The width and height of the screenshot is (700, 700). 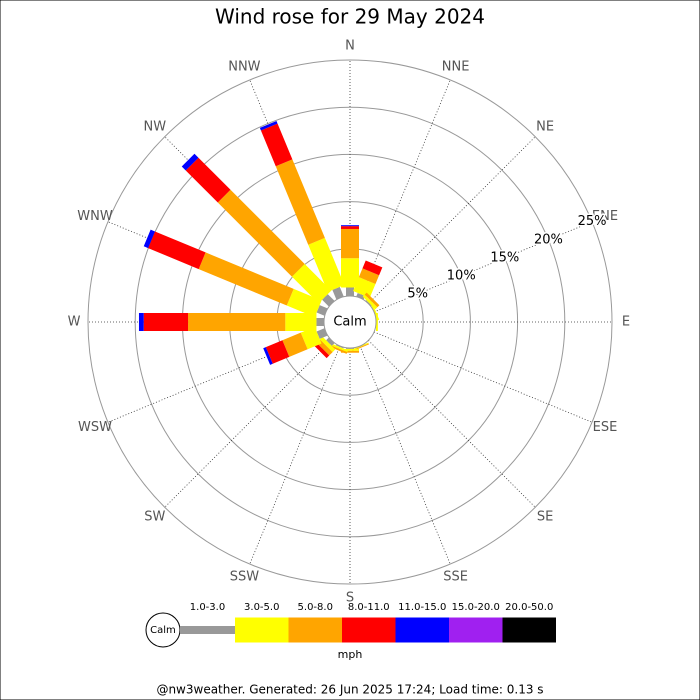 What do you see at coordinates (155, 126) in the screenshot?
I see `direction-label: NW` at bounding box center [155, 126].